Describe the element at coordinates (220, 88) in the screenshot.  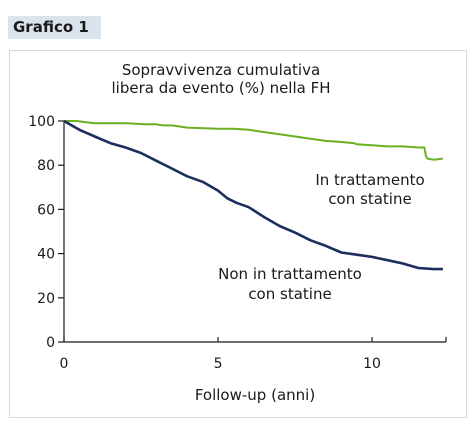
I see `chart-title-line: libera da evento (%) nella FH` at that location.